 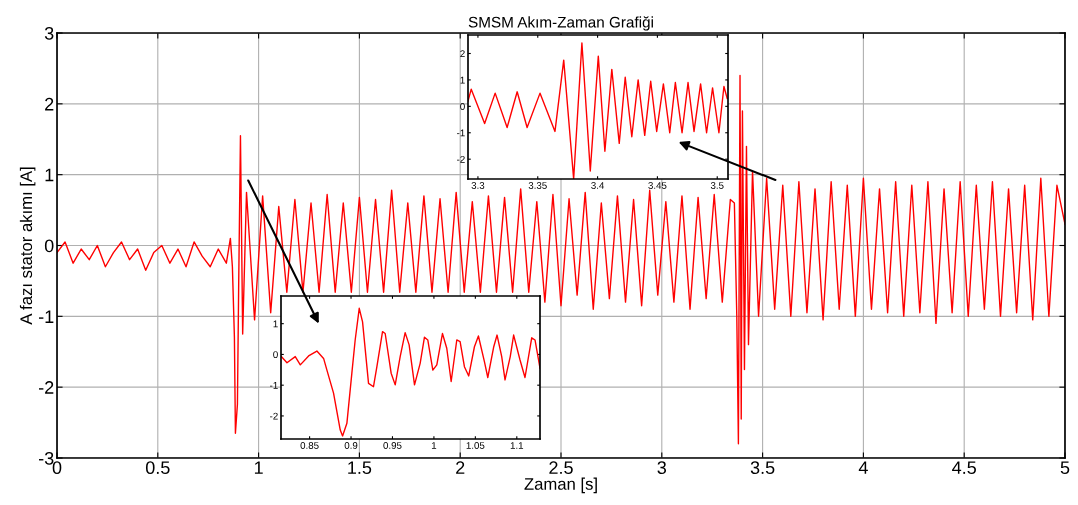 I want to click on x-tick-label: 4, so click(x=863, y=467).